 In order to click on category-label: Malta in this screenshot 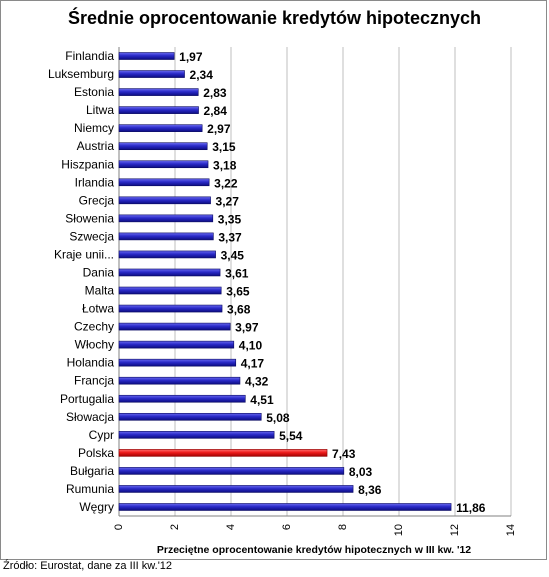, I will do `click(100, 291)`.